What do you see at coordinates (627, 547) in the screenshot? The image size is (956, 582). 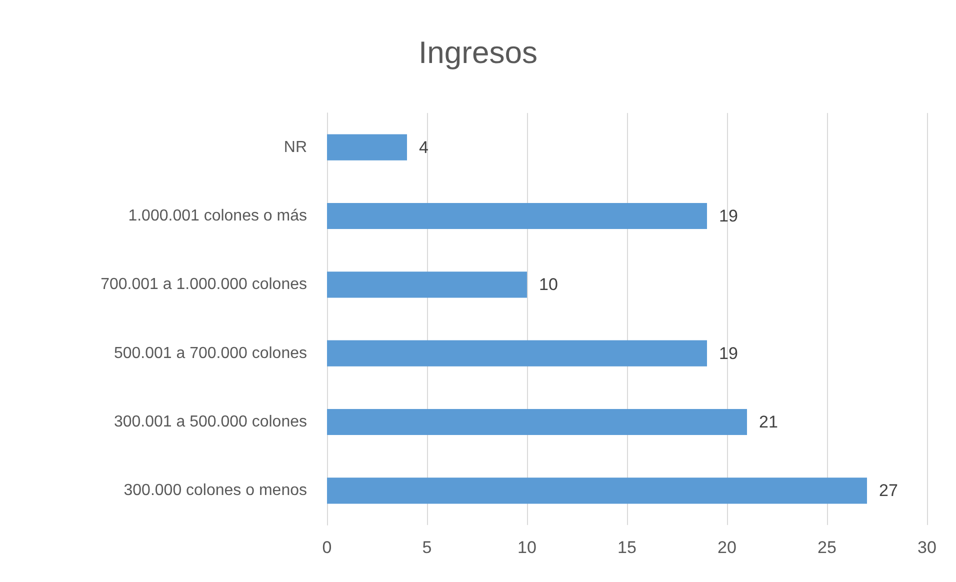 I see `x-tick-label: 15` at bounding box center [627, 547].